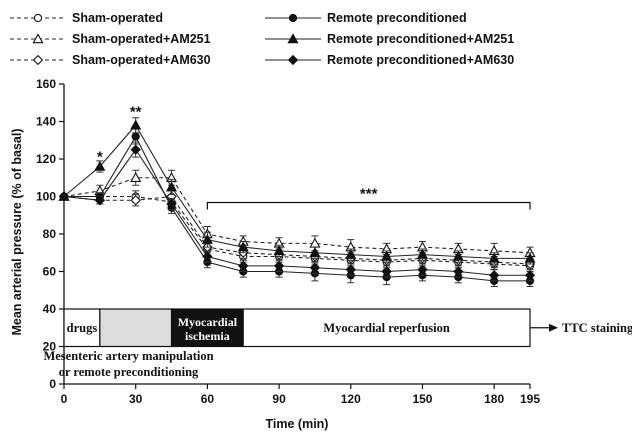 This screenshot has height=432, width=632. I want to click on x-tick-label: 195, so click(530, 399).